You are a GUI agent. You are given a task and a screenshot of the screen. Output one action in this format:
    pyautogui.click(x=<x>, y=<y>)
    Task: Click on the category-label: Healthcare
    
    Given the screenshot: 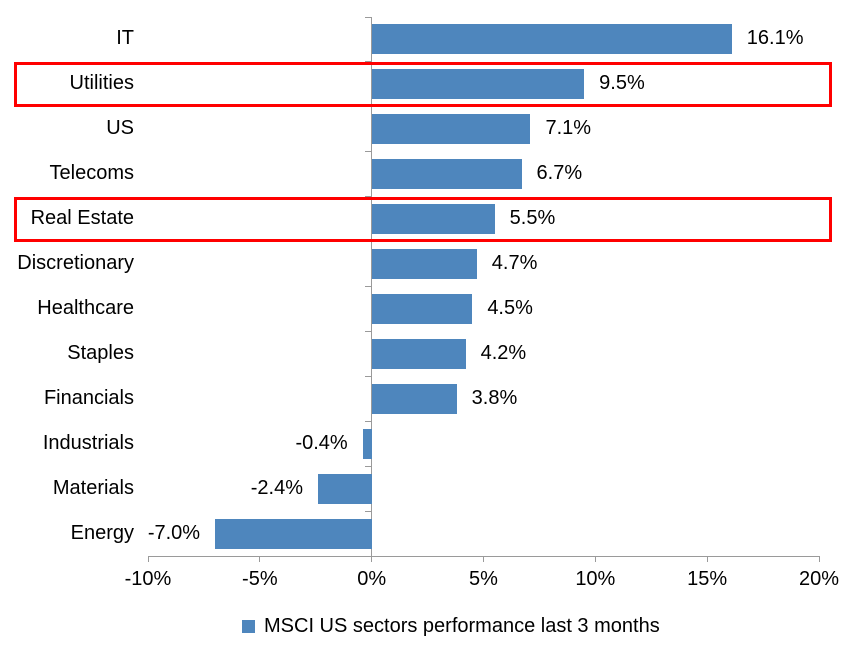 What is the action you would take?
    pyautogui.click(x=85, y=307)
    